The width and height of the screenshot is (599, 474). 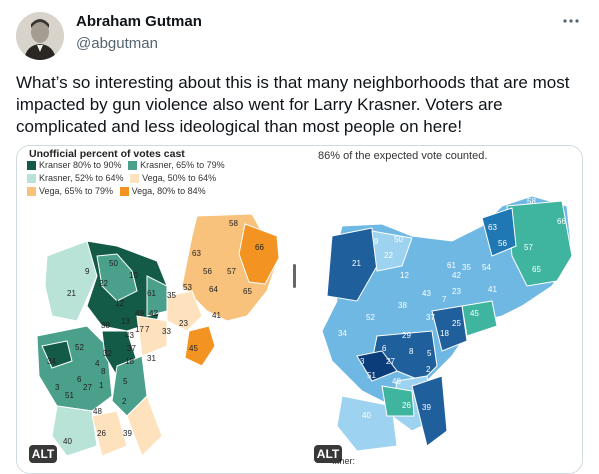 I want to click on avatar-portrait, so click(x=40, y=36).